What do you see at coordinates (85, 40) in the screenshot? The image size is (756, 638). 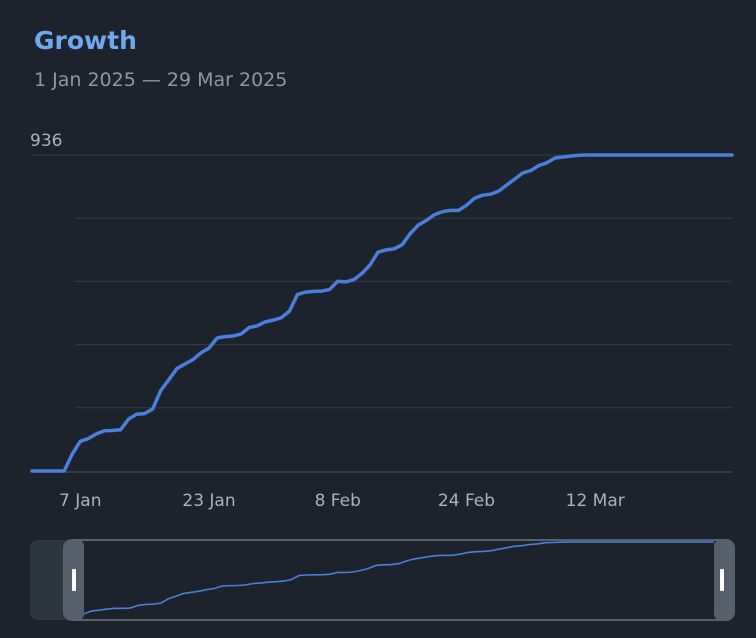 I see `chart-title: Growth` at bounding box center [85, 40].